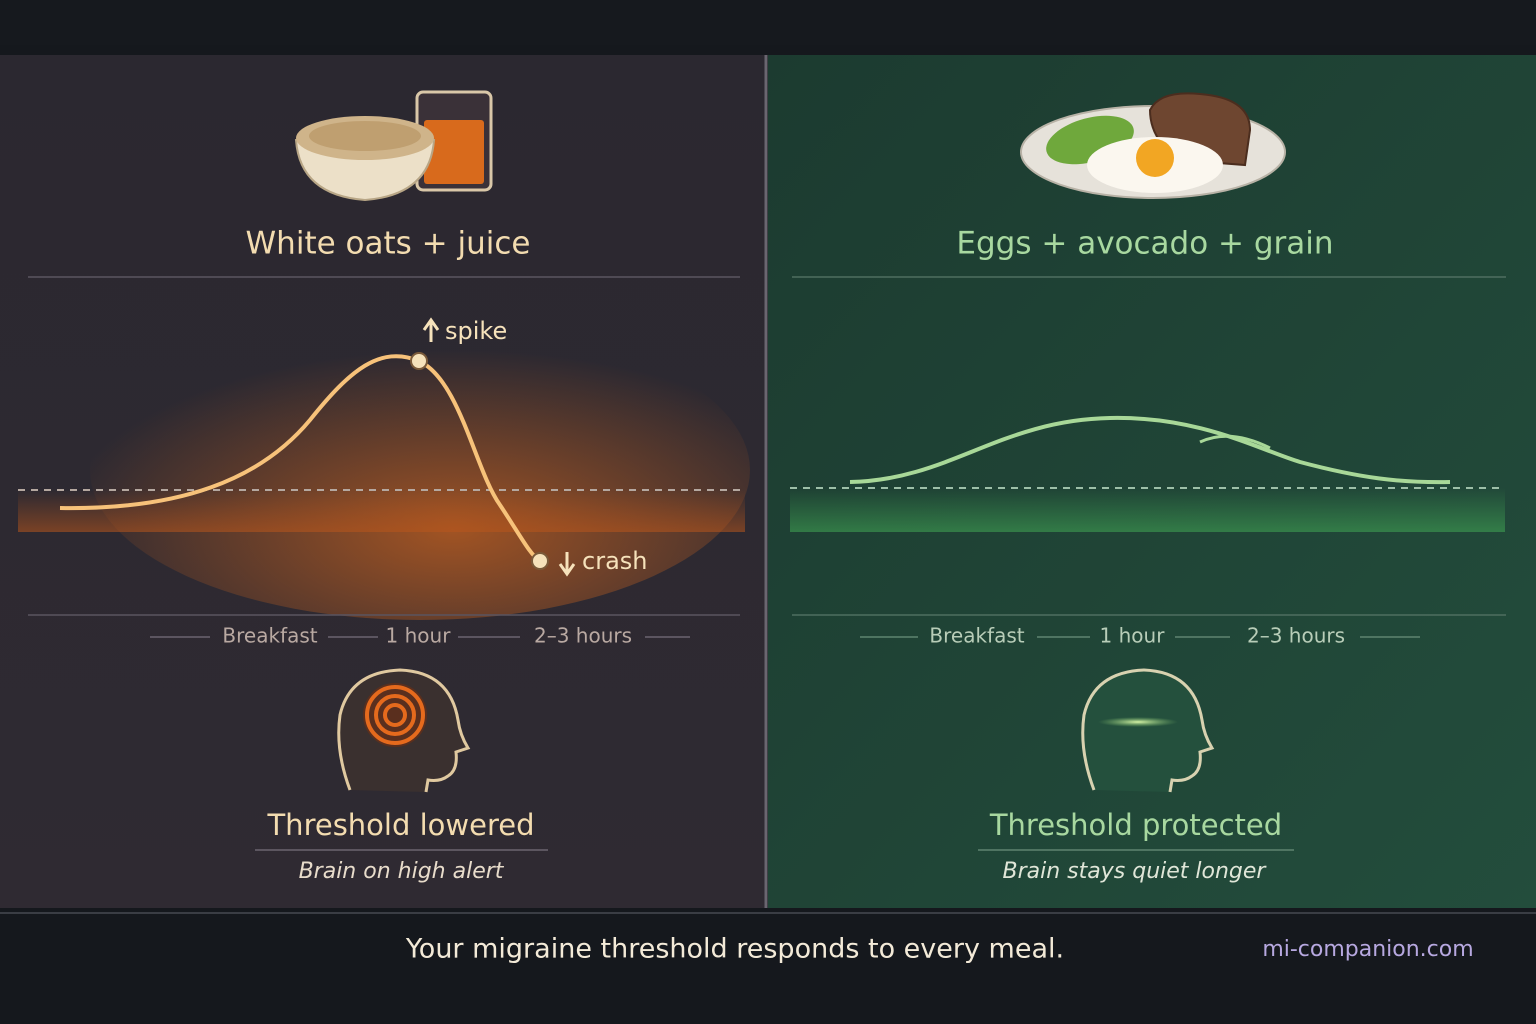 This screenshot has width=1536, height=1024. Describe the element at coordinates (1367, 949) in the screenshot. I see `site-link: mi-companion.com` at that location.